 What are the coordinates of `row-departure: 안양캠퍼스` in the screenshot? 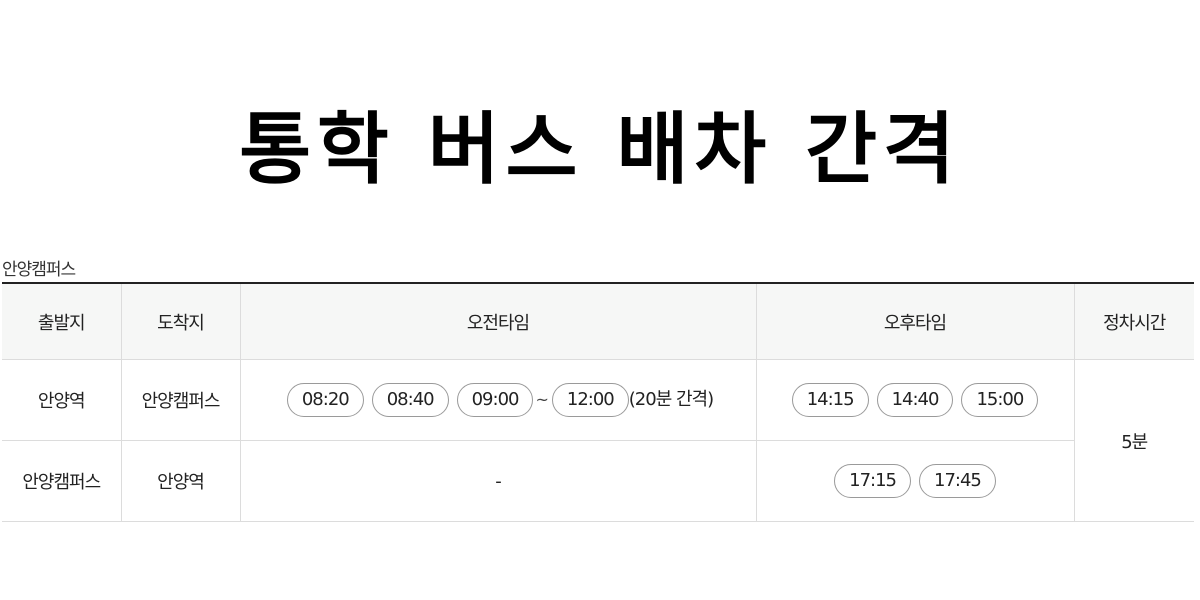 It's located at (62, 481).